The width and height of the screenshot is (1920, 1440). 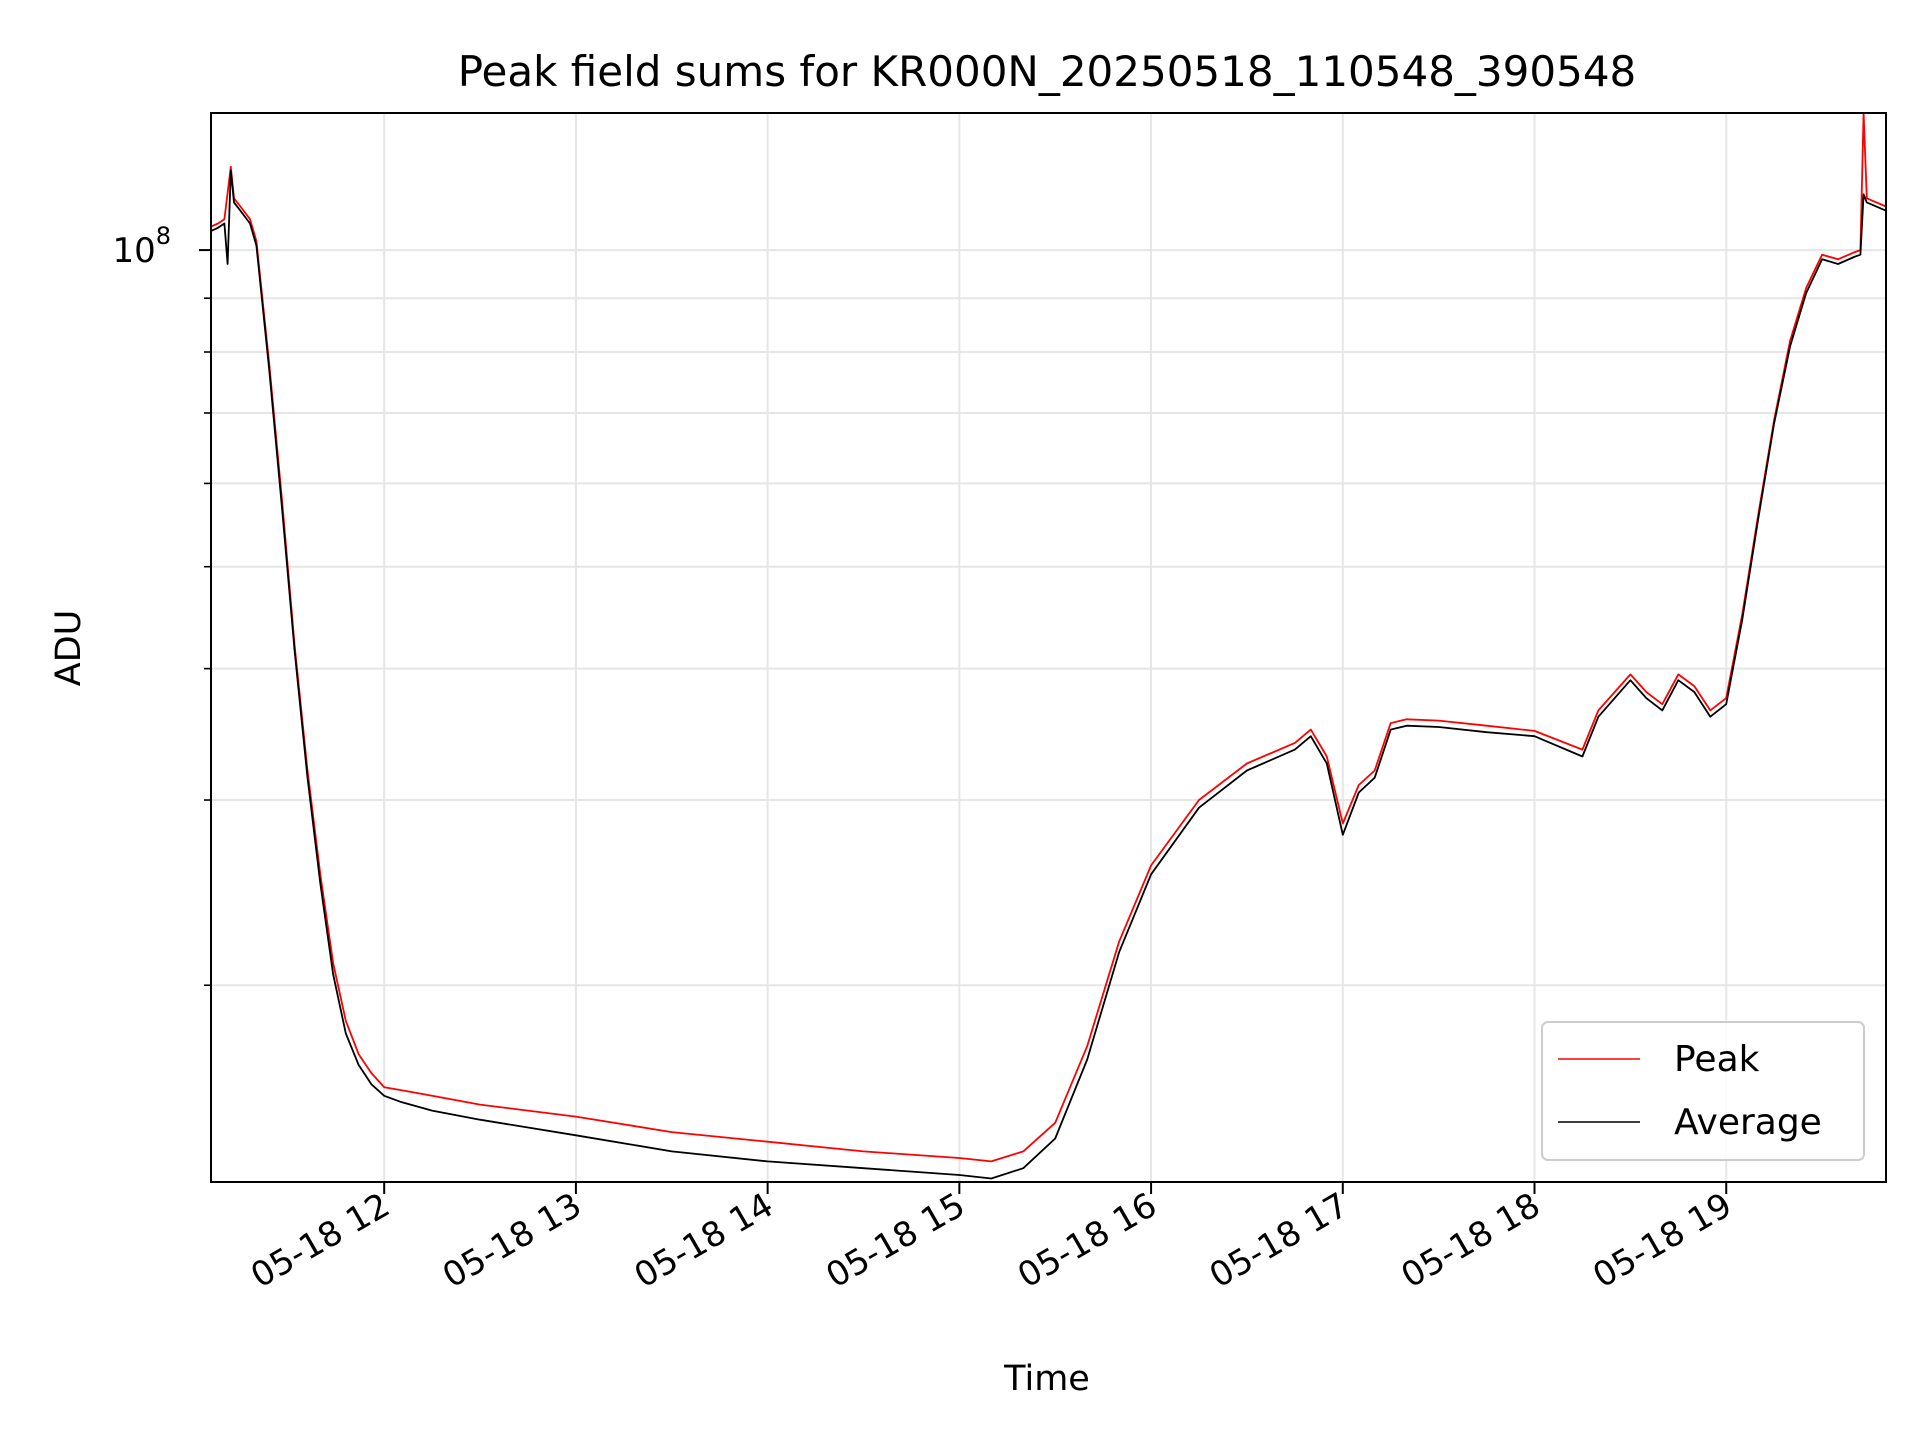 I want to click on legend: Peak Average, so click(x=1703, y=1091).